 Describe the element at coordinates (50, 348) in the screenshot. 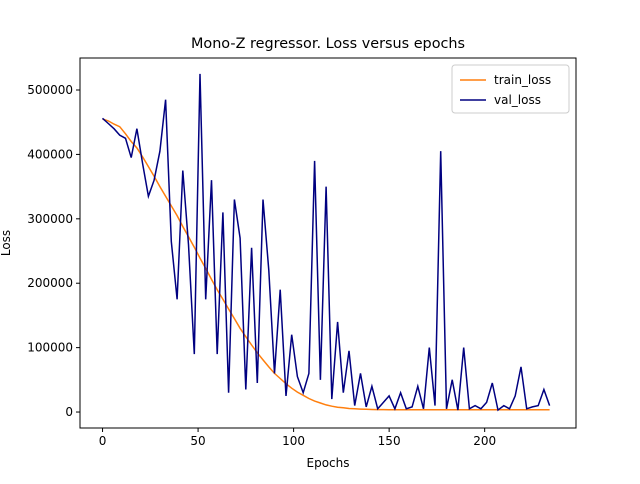

I see `y-tick-label: 100000` at that location.